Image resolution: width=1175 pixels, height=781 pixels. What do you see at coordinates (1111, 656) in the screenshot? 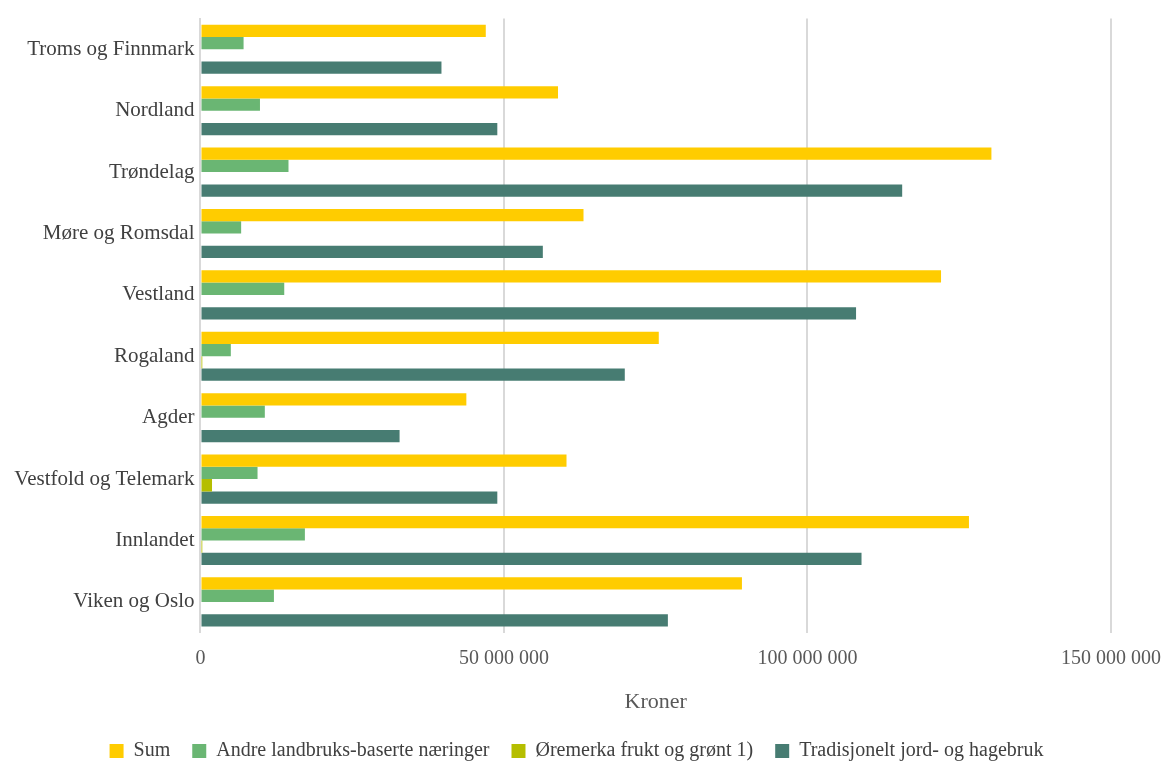
I see `x-tick-label: 150 000 000` at bounding box center [1111, 656].